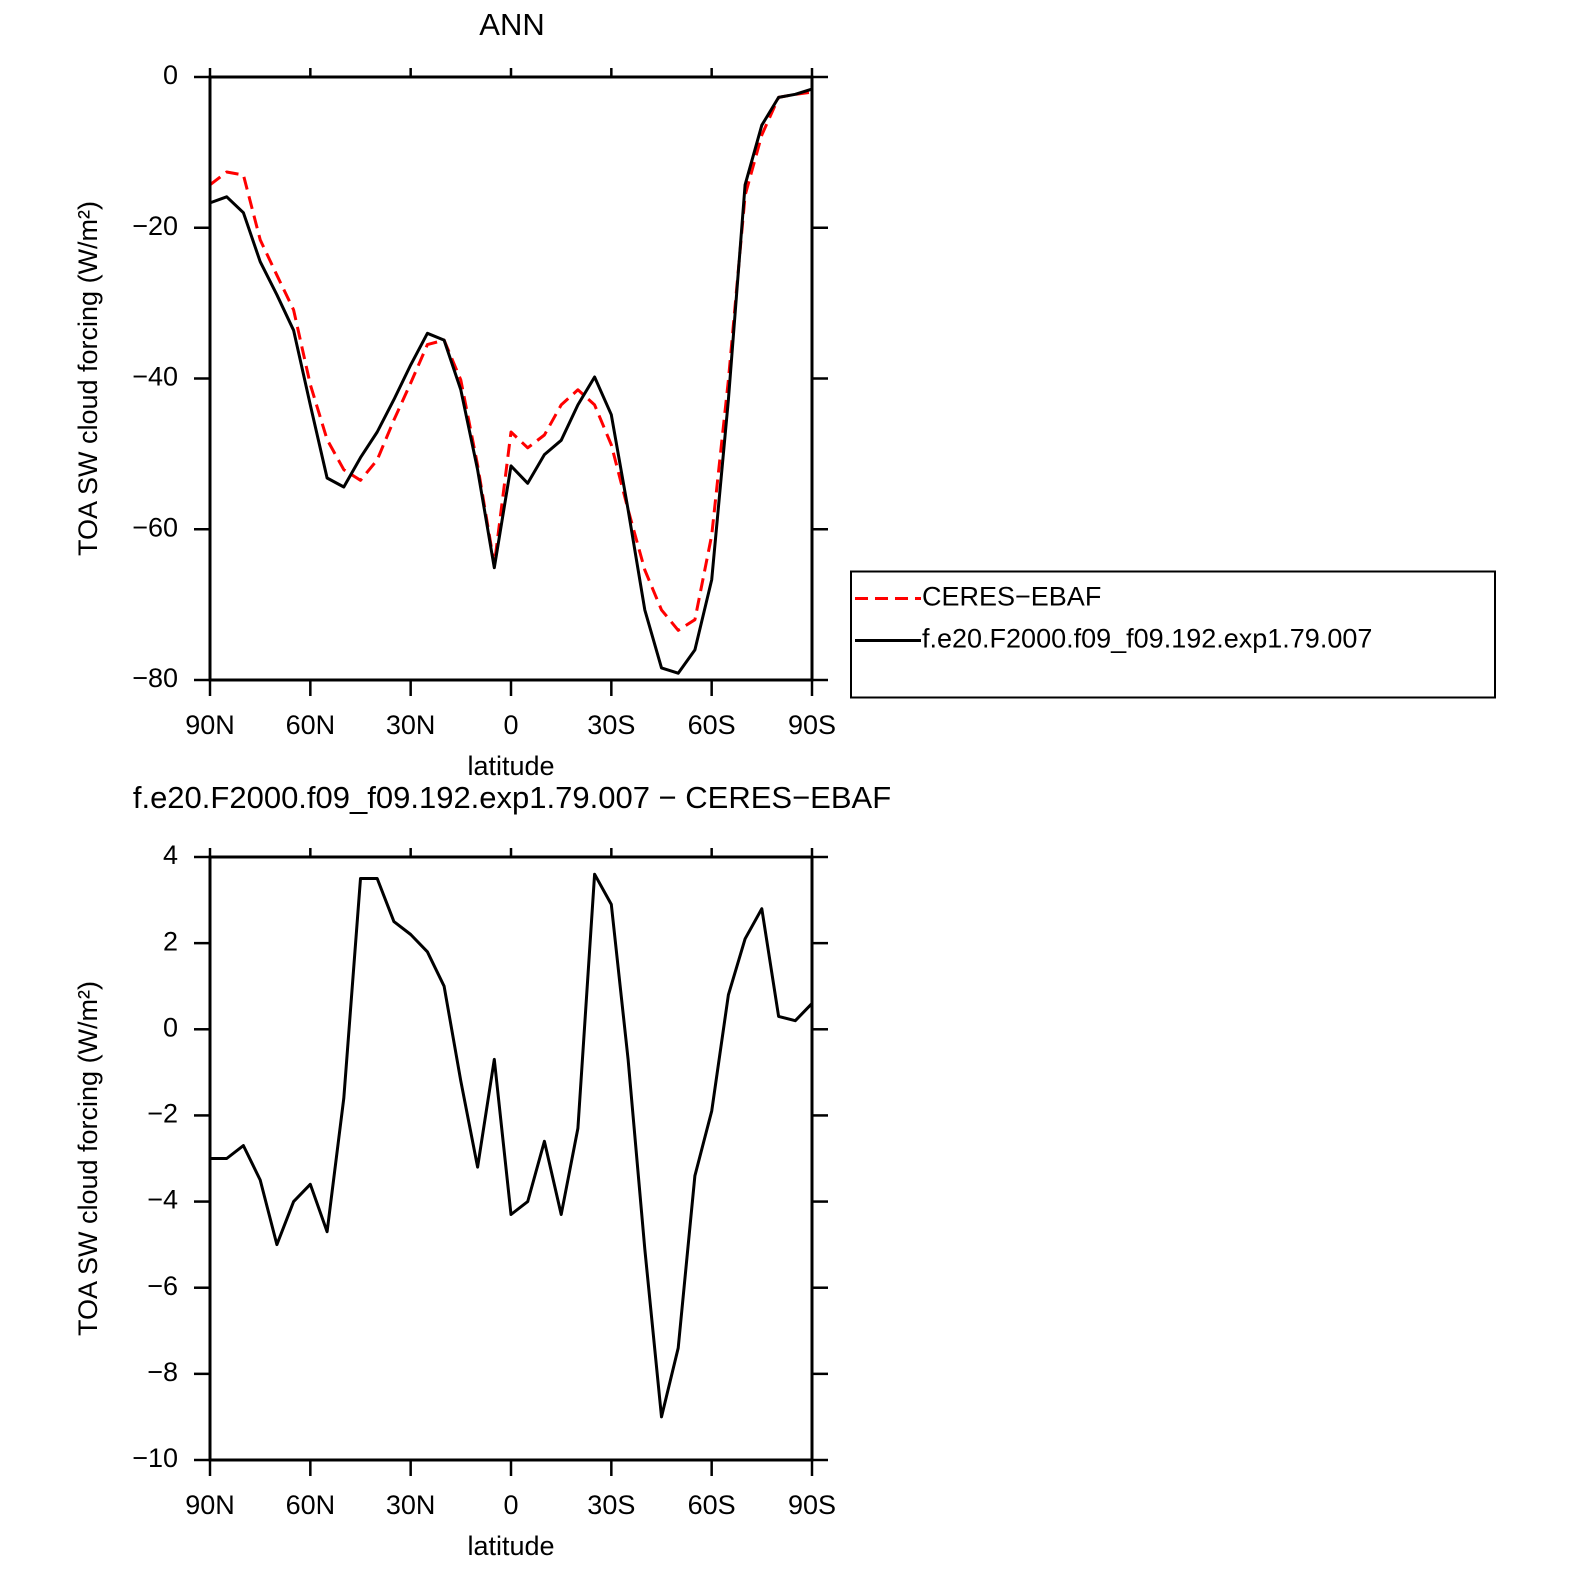 The height and width of the screenshot is (1574, 1574). Describe the element at coordinates (155, 1458) in the screenshot. I see `y-tick-label: −10` at that location.